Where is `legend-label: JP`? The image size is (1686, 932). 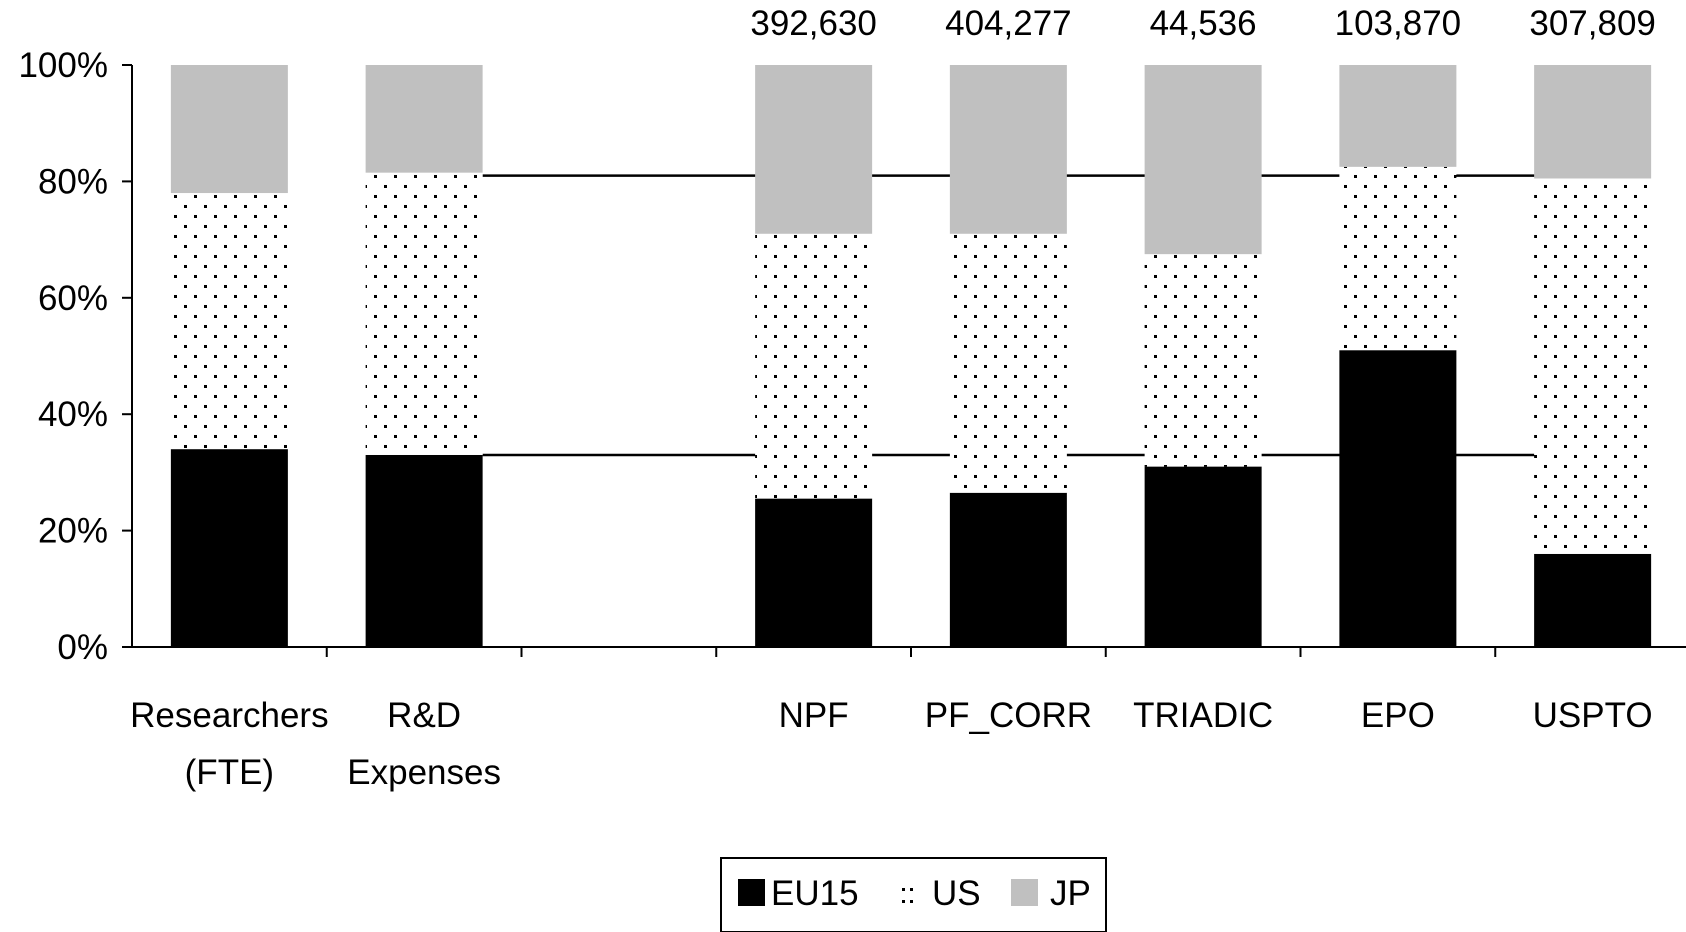
legend-label: JP is located at coordinates (1070, 893).